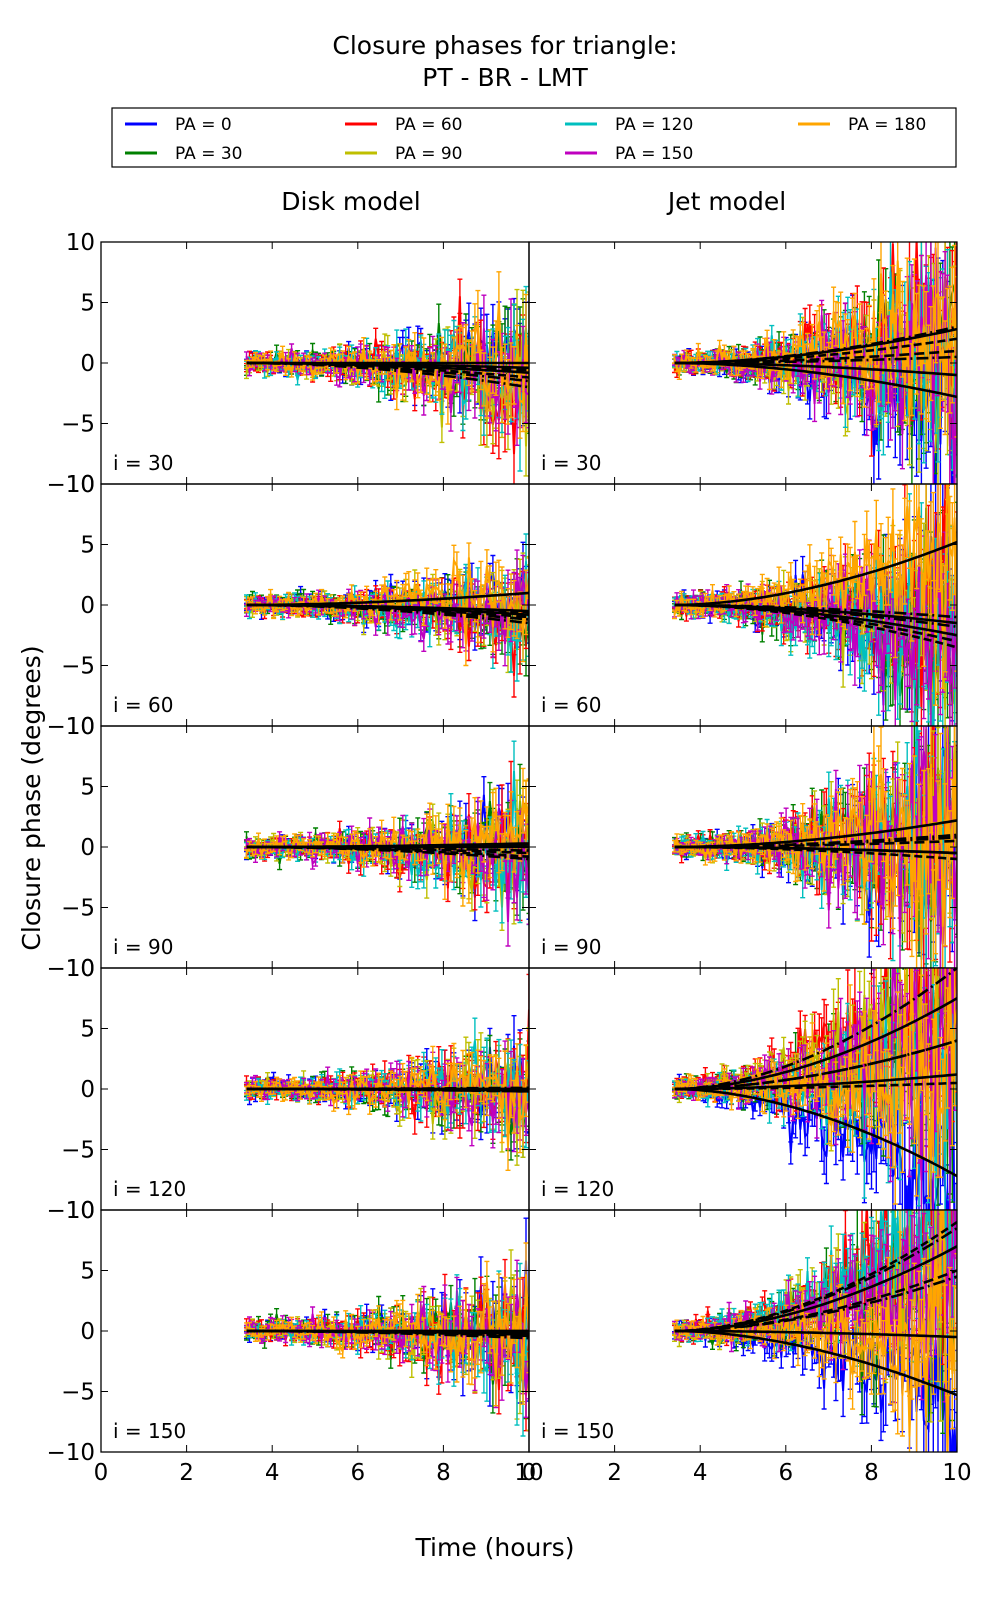 This screenshot has width=1000, height=1600. Describe the element at coordinates (505, 77) in the screenshot. I see `chart-title-line-2: PT - BR - LMT` at that location.